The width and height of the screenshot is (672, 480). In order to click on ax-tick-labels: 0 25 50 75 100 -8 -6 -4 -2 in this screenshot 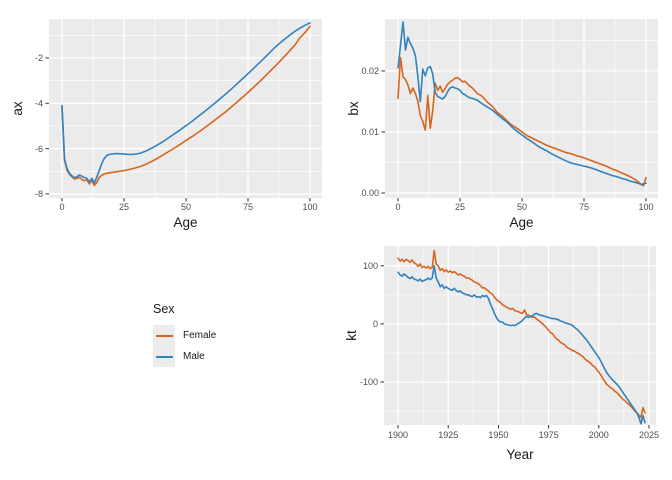, I will do `click(176, 132)`.